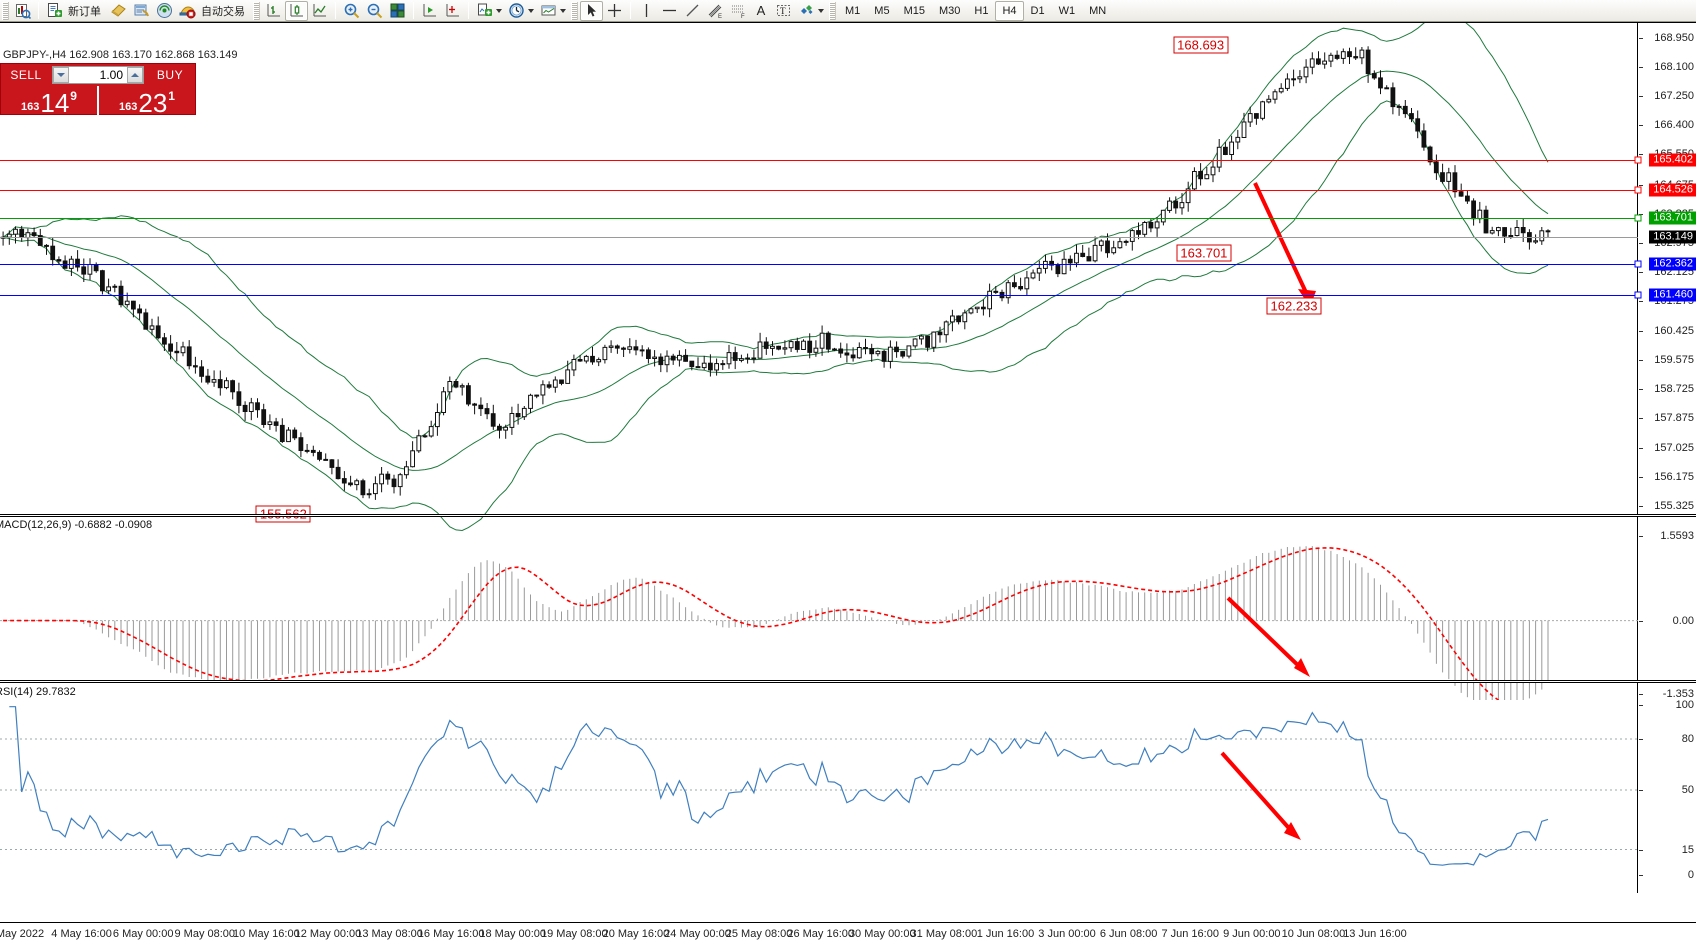 The height and width of the screenshot is (944, 1696). I want to click on volume-increment-button, so click(135, 75).